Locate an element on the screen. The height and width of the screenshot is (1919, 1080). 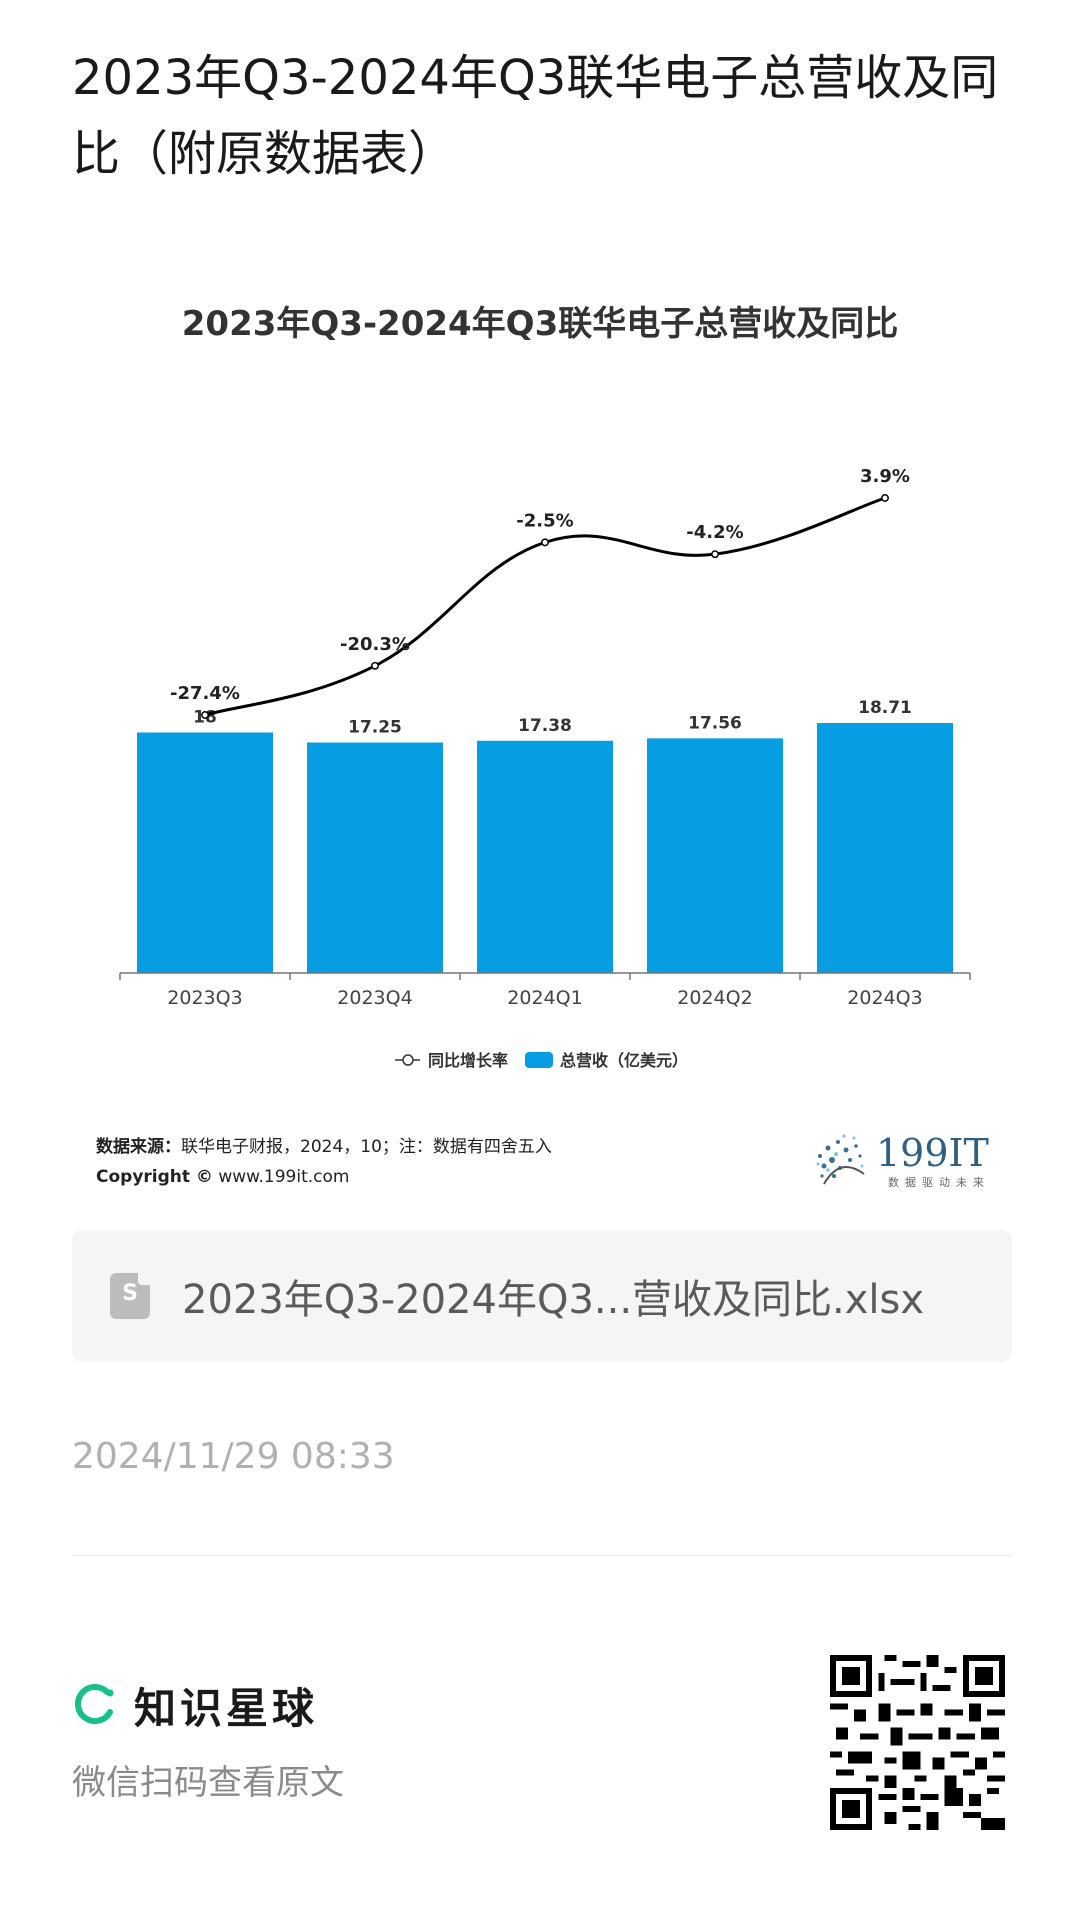
growth-rate-label: -2.5% is located at coordinates (544, 520).